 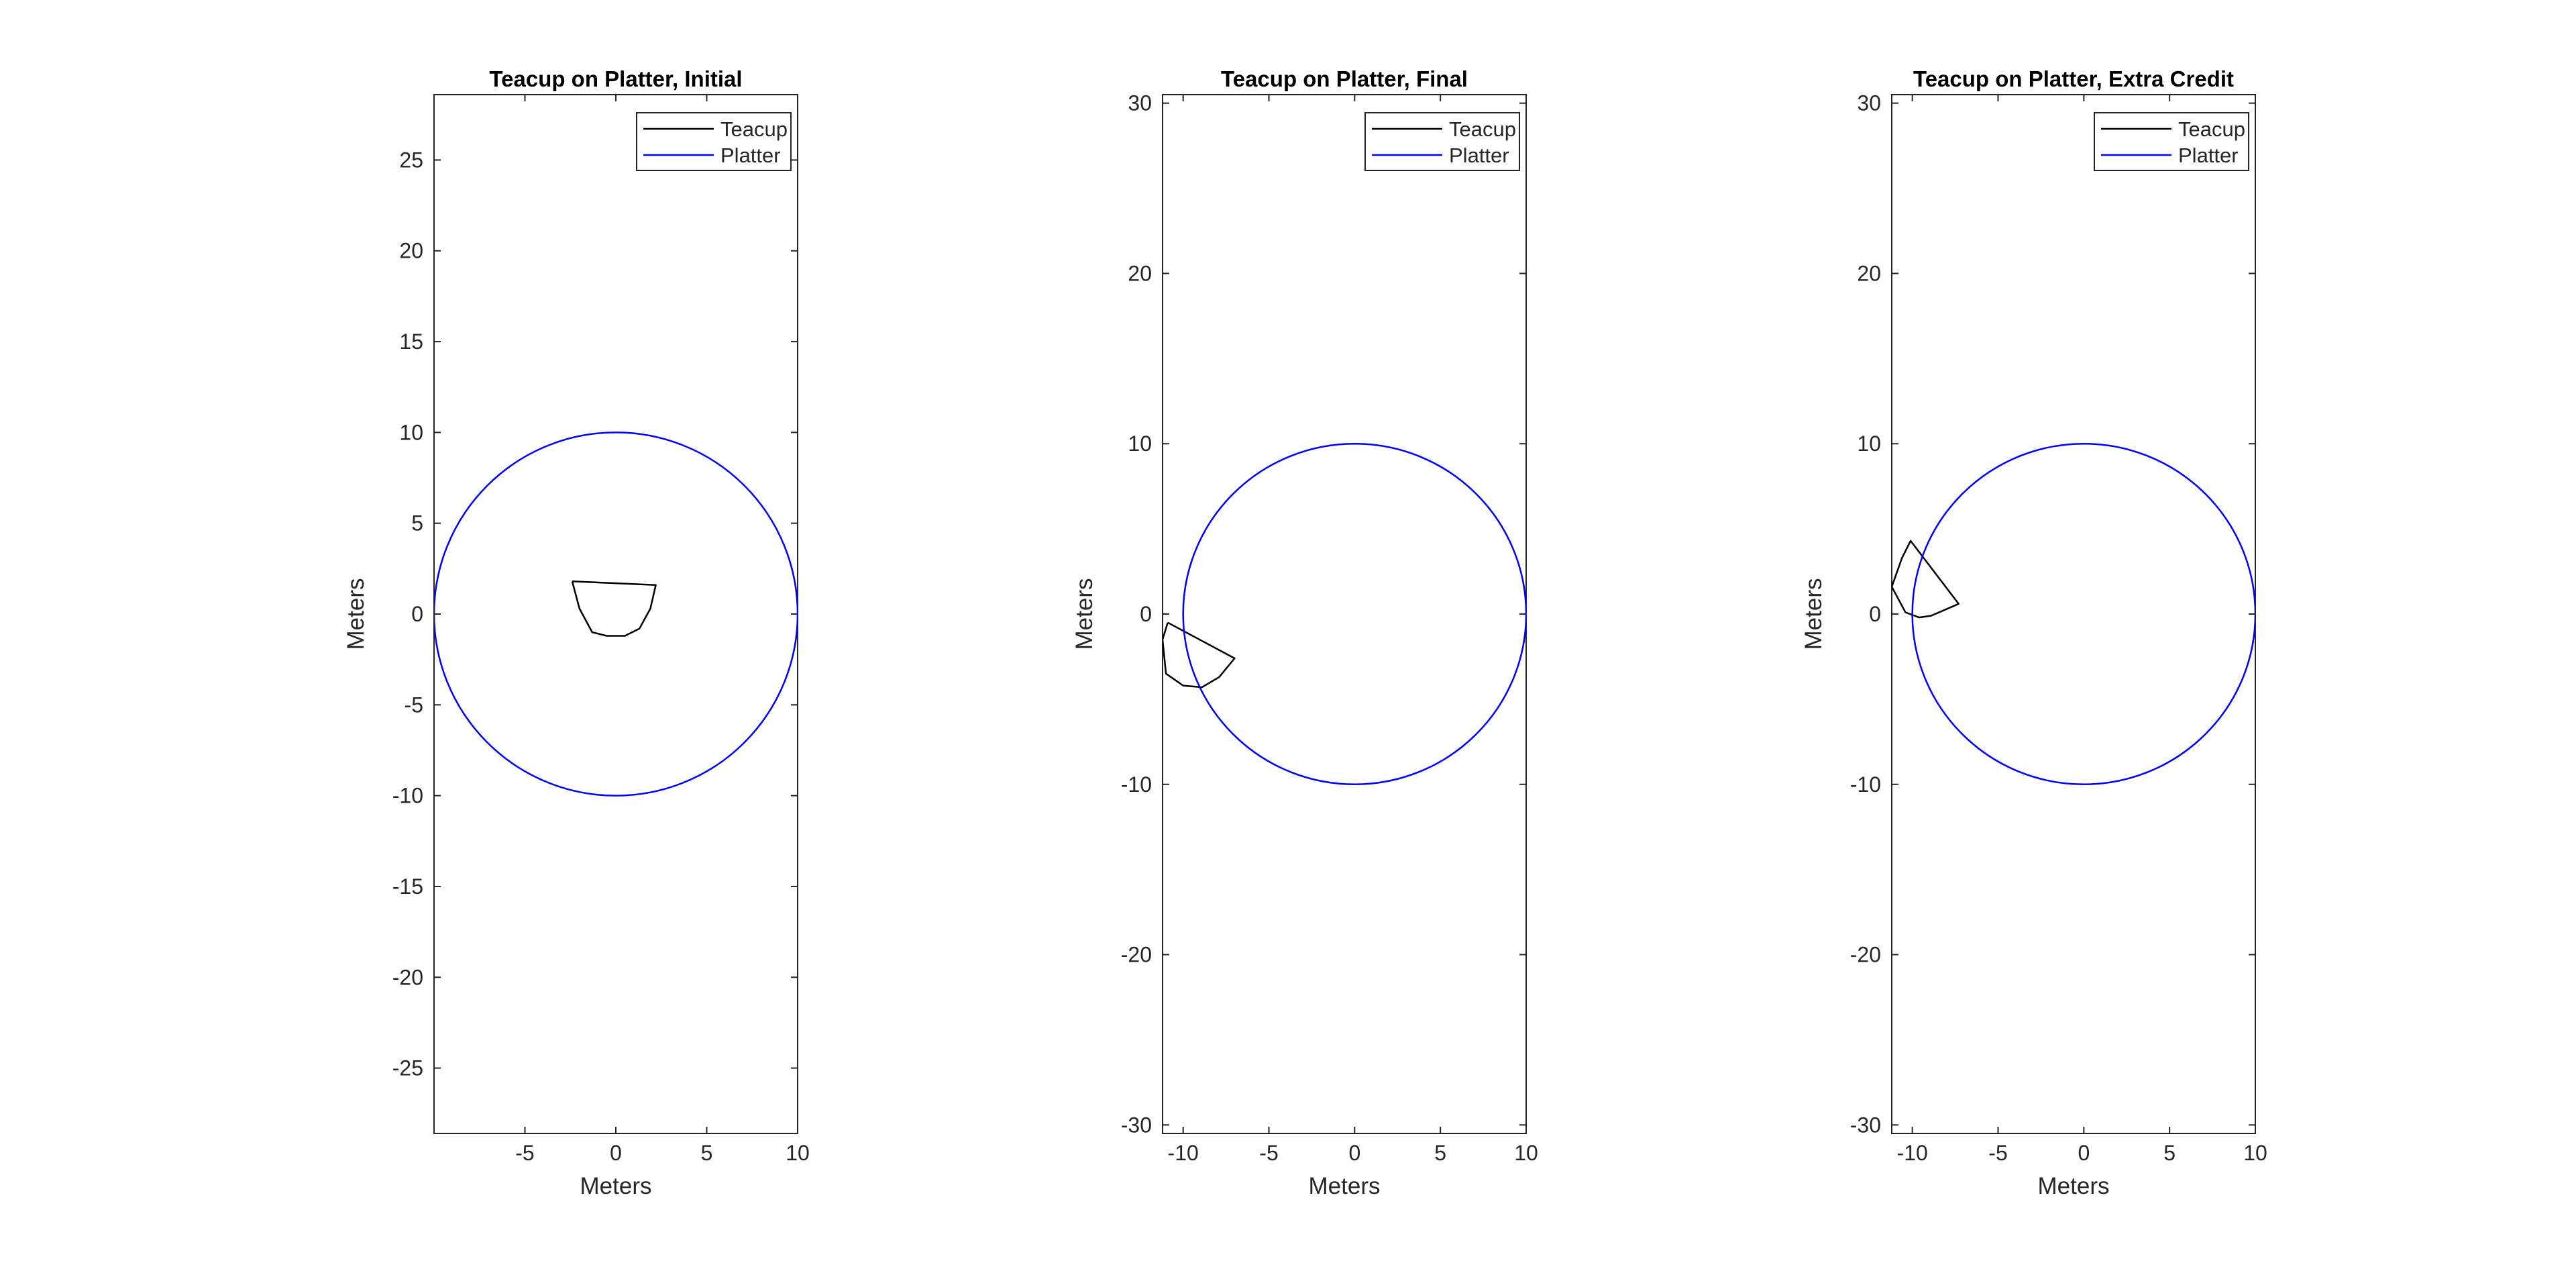 I want to click on y-tick-label: 25, so click(x=411, y=160).